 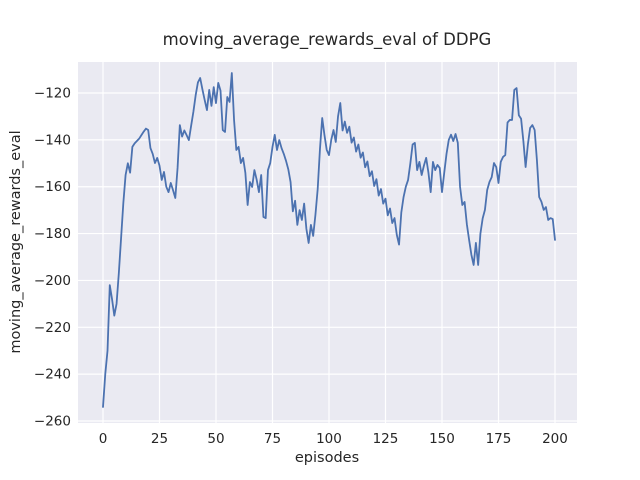 I want to click on y-tick-label: −220, so click(x=52, y=328).